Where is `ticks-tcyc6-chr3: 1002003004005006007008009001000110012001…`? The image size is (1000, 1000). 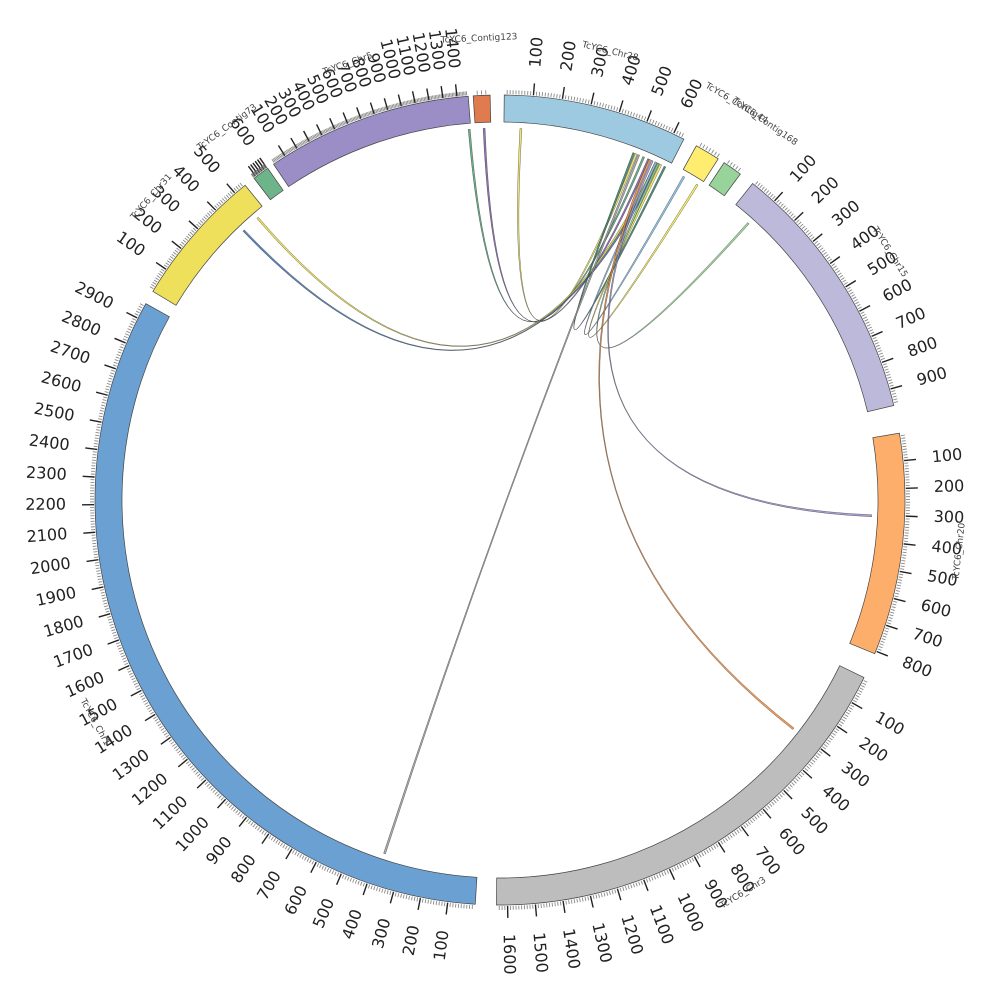 ticks-tcyc6-chr3: 1002003004005006007008009001000110012001… is located at coordinates (703, 827).